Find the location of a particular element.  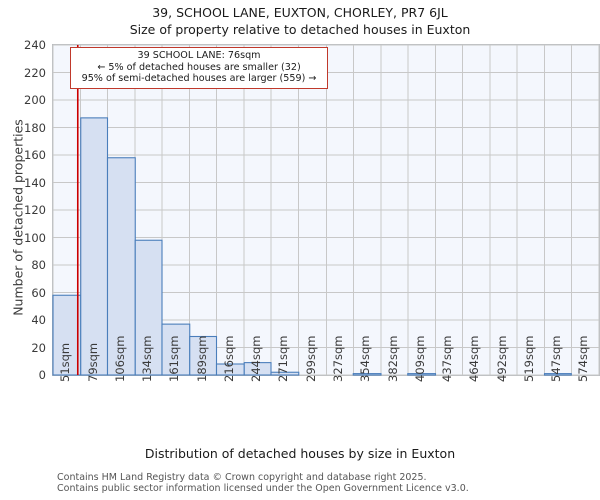

x-tick-label: 271sqm is located at coordinates (283, 358).